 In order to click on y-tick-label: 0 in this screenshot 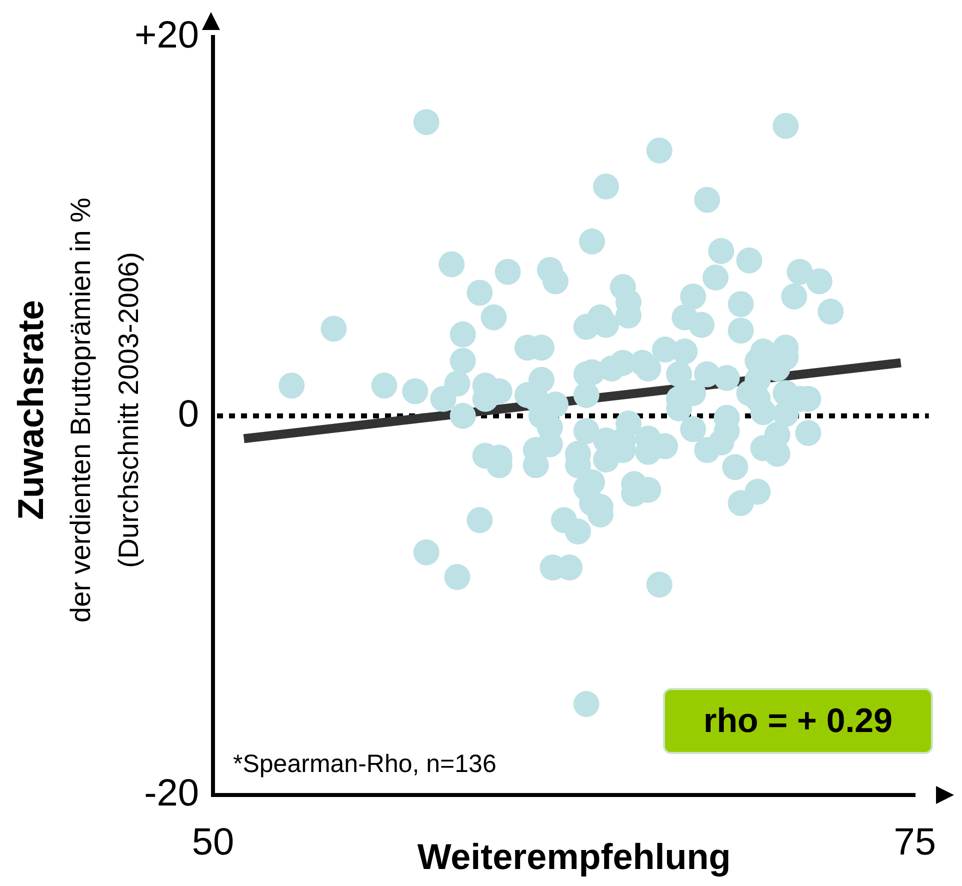, I will do `click(188, 414)`.